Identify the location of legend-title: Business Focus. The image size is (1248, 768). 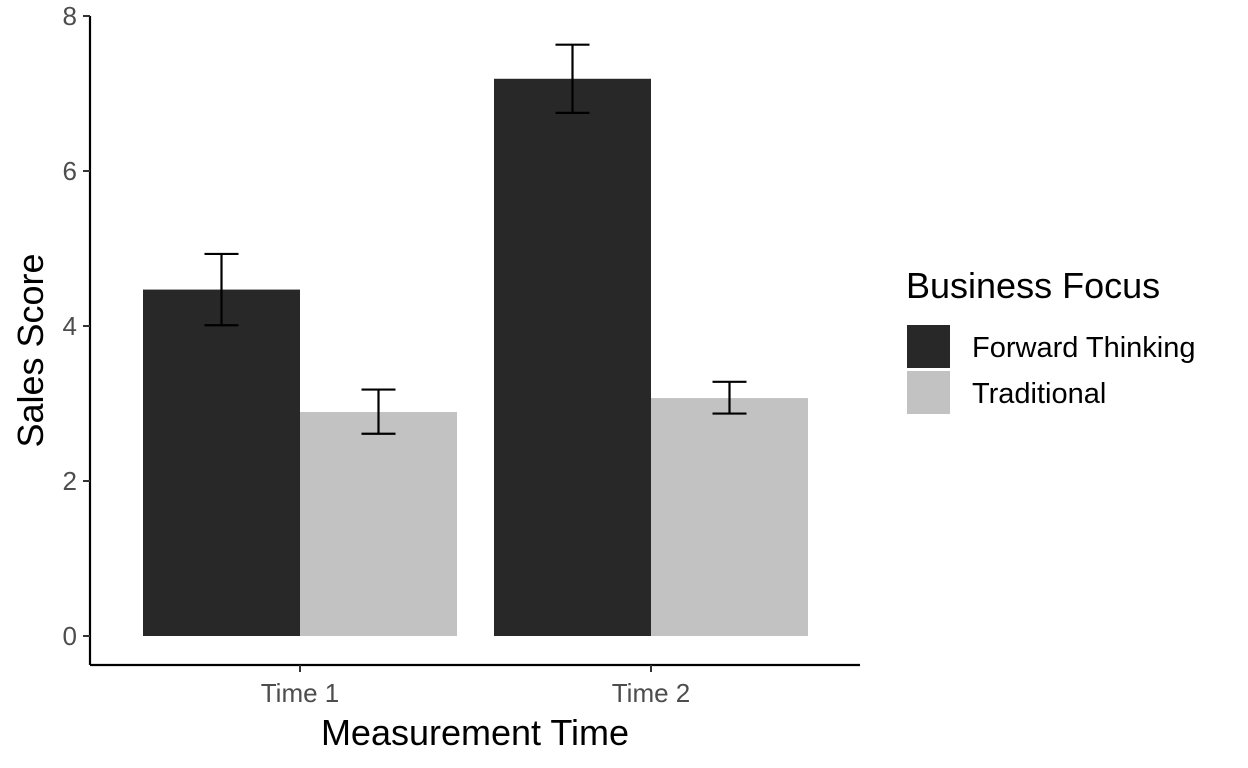
(1033, 285).